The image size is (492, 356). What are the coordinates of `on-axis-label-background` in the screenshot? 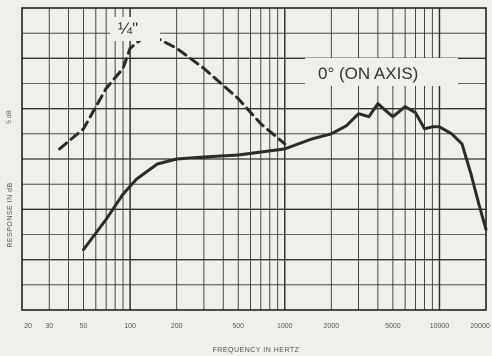 It's located at (381, 72).